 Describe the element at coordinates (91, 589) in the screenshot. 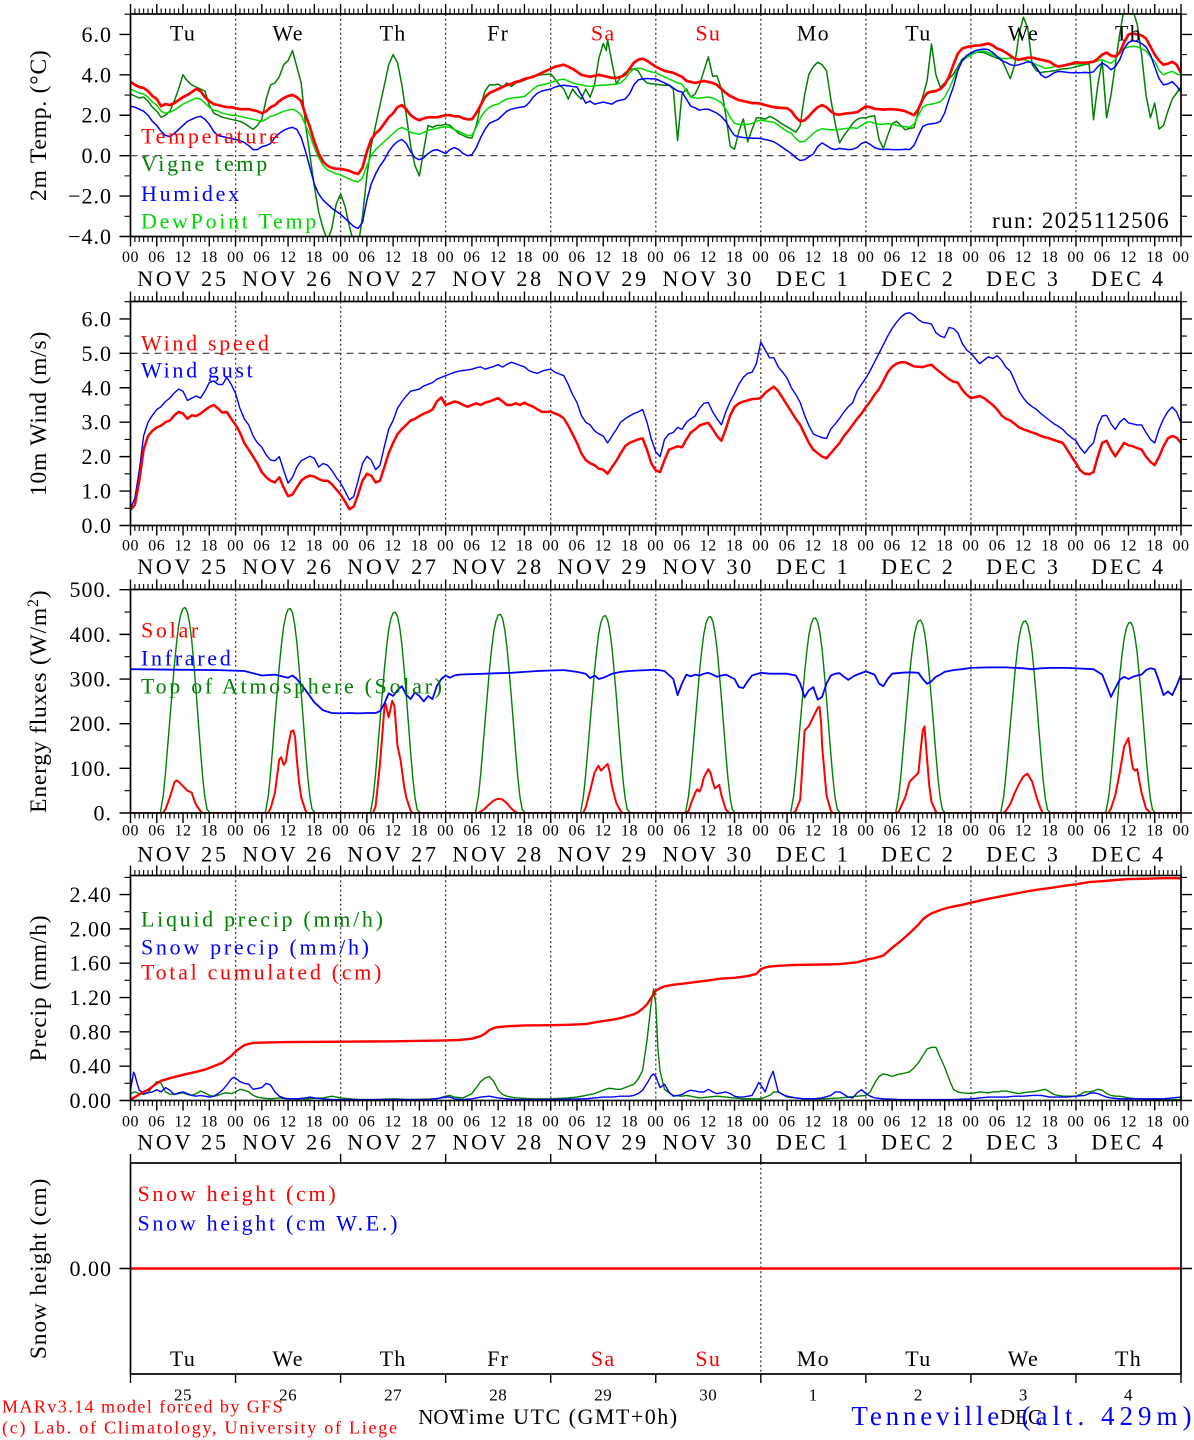

I see `svg-text: 500.` at that location.